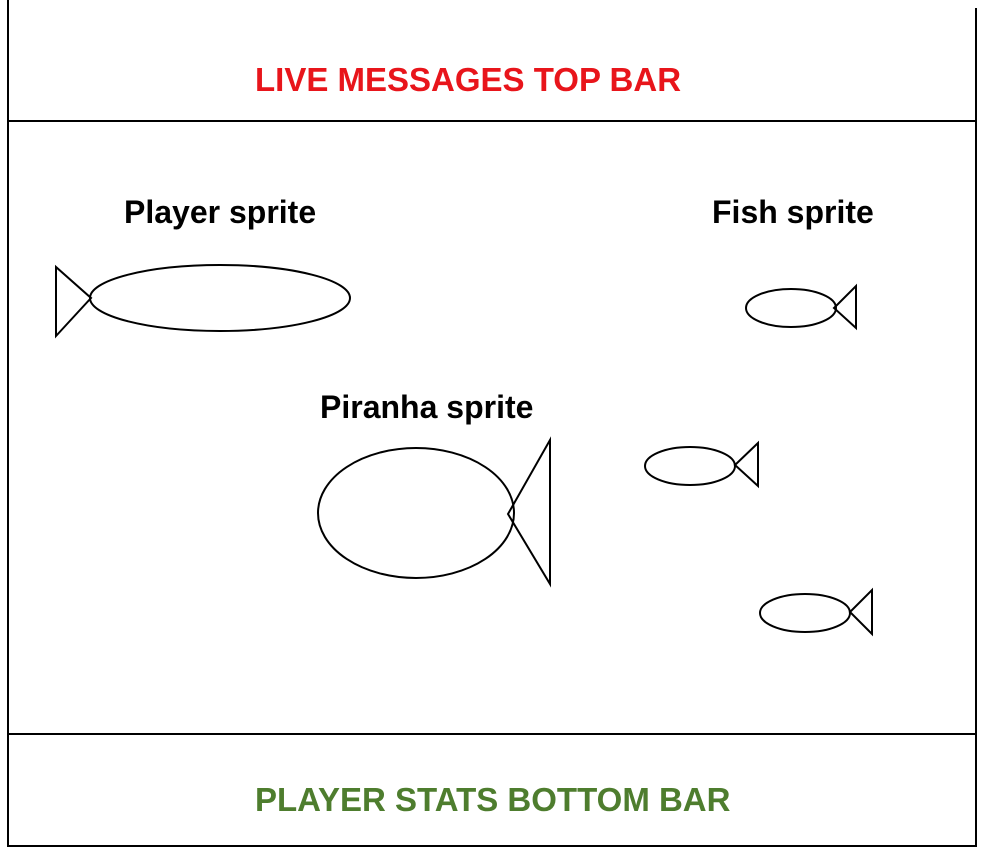 This screenshot has width=982, height=852. Describe the element at coordinates (427, 407) in the screenshot. I see `piranha-sprite-label: Piranha sprite` at that location.